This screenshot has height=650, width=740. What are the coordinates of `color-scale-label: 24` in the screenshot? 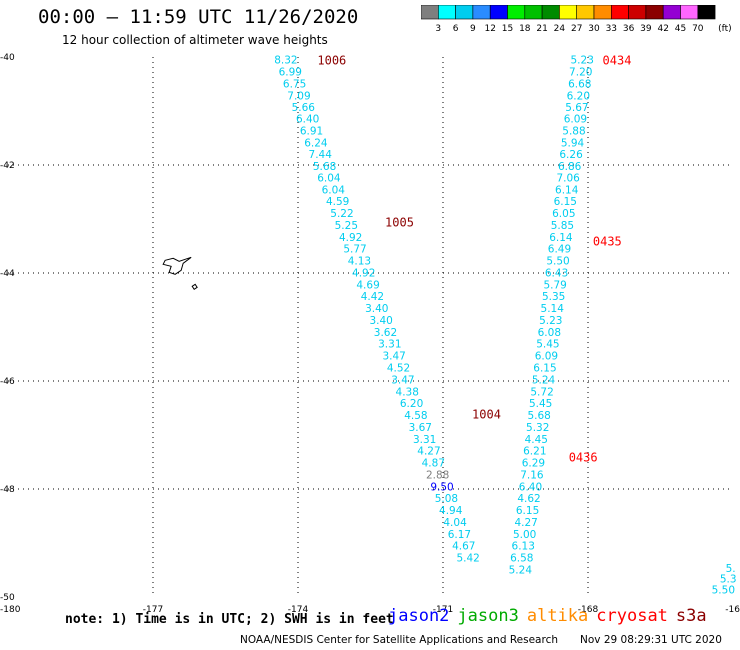 It's located at (560, 29).